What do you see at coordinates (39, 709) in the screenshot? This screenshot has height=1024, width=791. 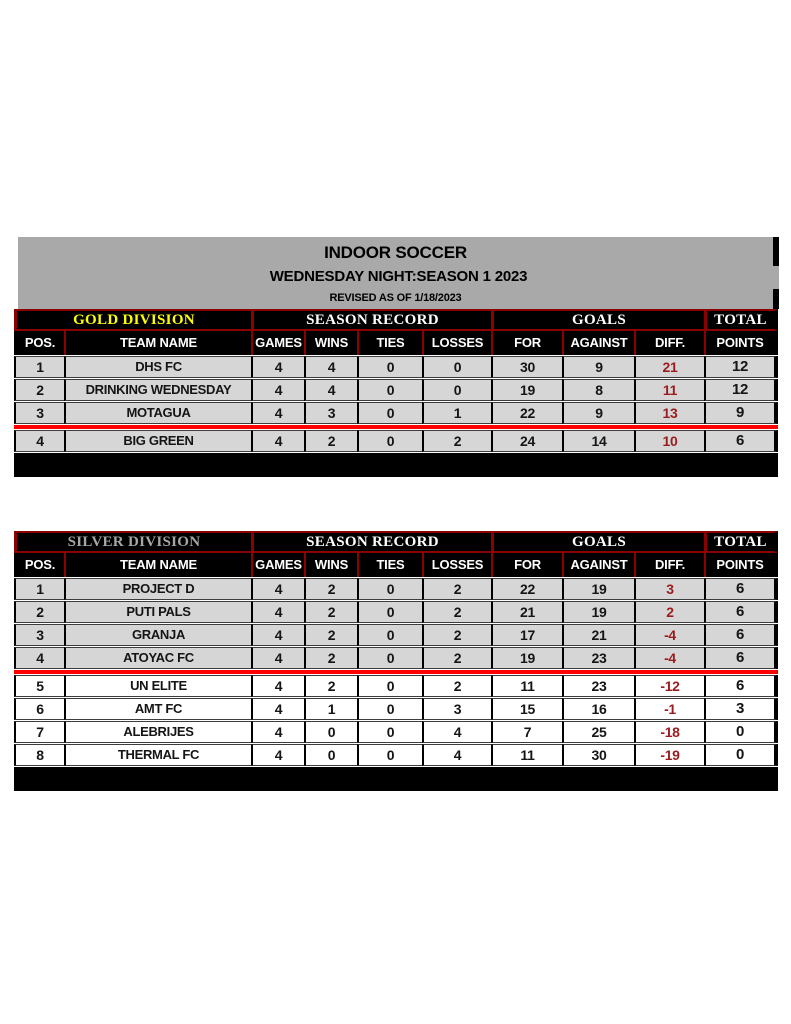 I see `pos-cell: 6` at bounding box center [39, 709].